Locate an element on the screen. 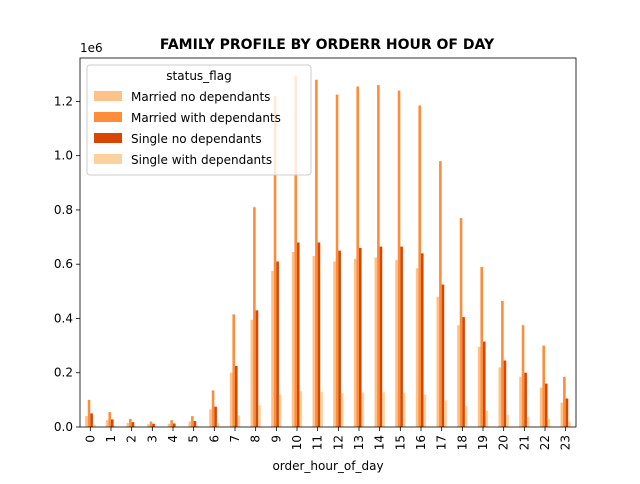 The width and height of the screenshot is (640, 484). x-tick-label: 8 is located at coordinates (256, 439).